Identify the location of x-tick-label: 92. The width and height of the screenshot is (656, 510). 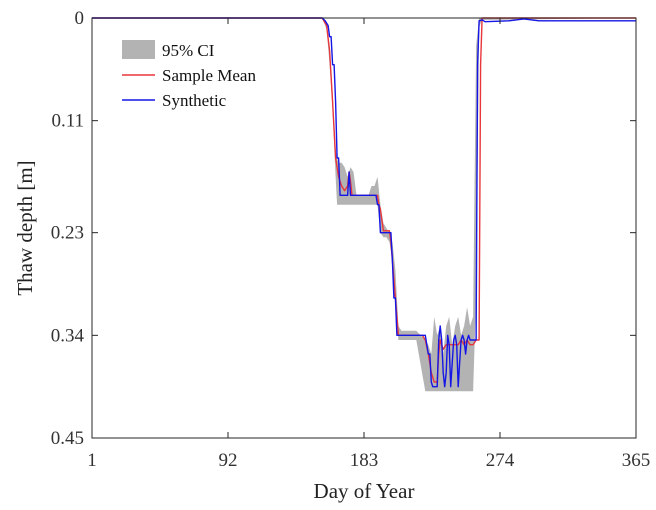
(228, 460).